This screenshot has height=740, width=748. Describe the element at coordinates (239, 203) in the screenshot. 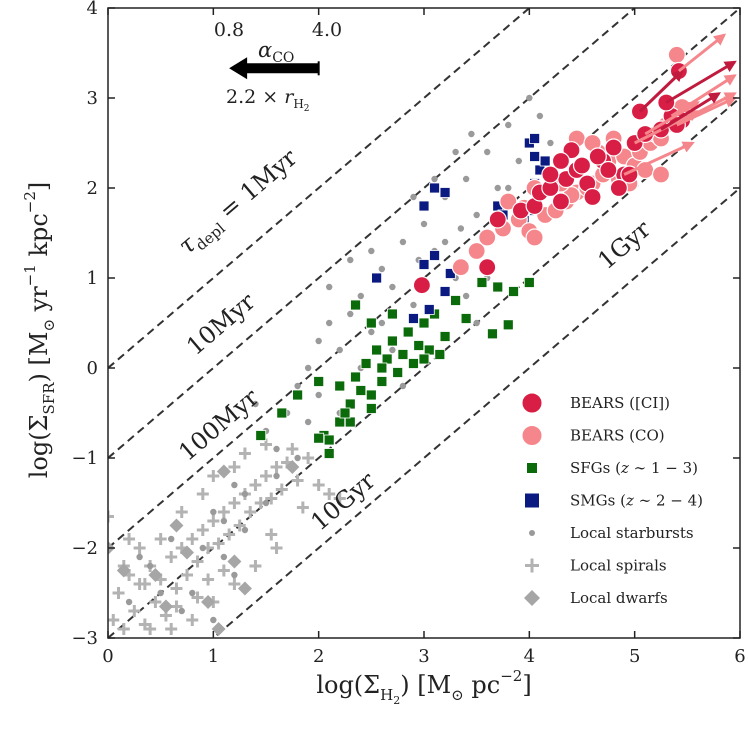

I see `depletion-label-1: τdepl = 1Myr` at that location.